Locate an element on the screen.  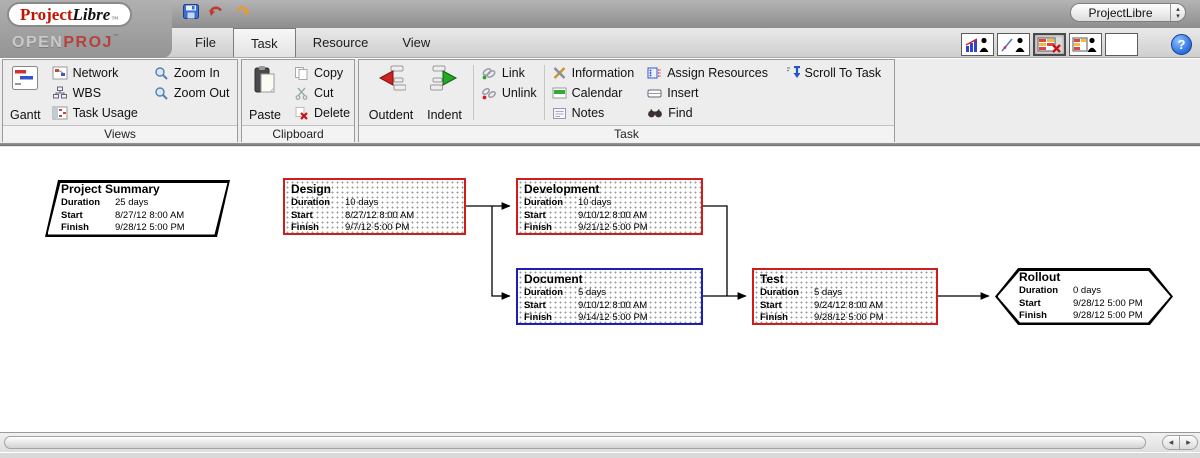
find-icon is located at coordinates (655, 113).